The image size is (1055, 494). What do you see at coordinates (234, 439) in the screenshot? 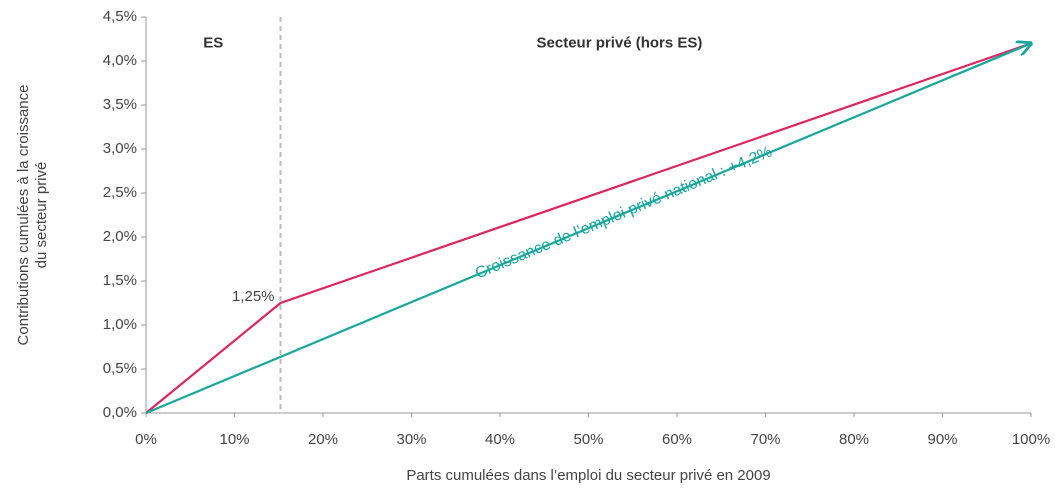
I see `x-tick-label: 10%` at bounding box center [234, 439].